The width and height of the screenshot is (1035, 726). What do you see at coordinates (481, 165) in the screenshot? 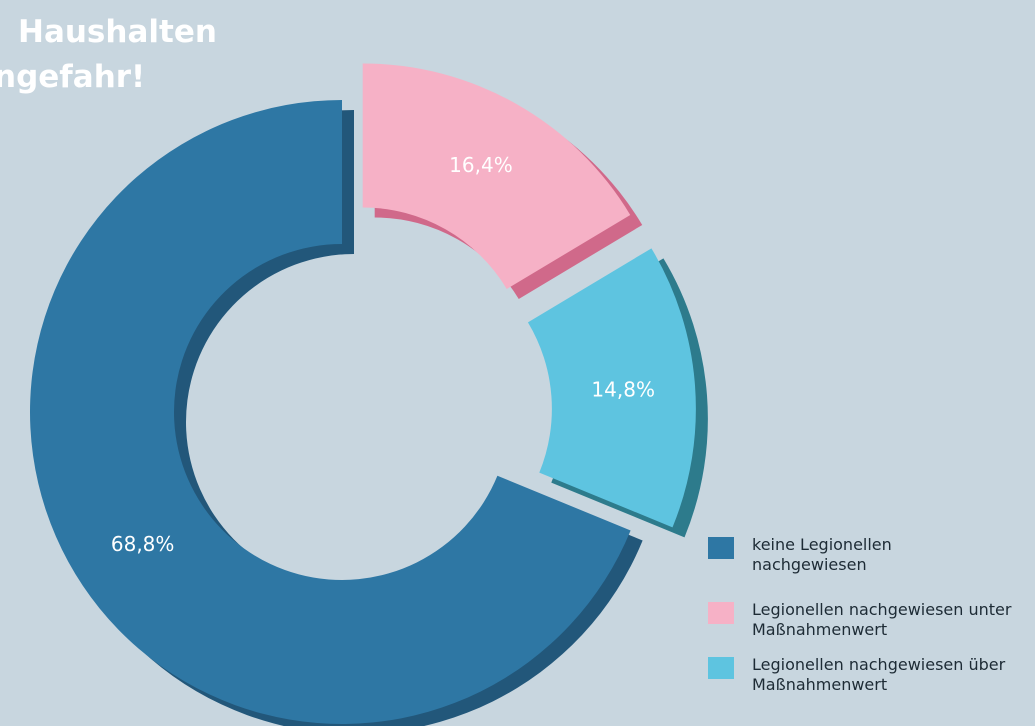
I see `value-label: 16,4%` at bounding box center [481, 165].